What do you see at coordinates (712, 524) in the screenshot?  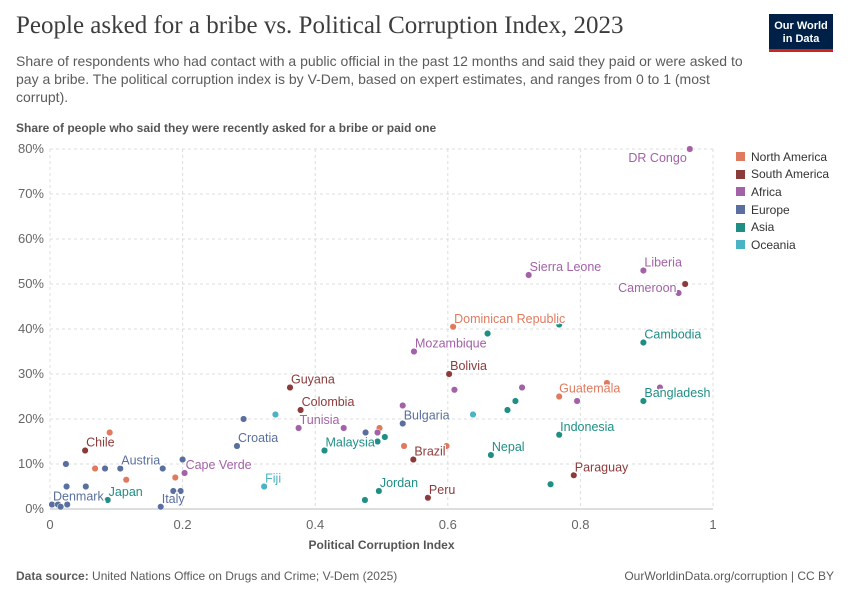 I see `x-tick-label: 1` at bounding box center [712, 524].